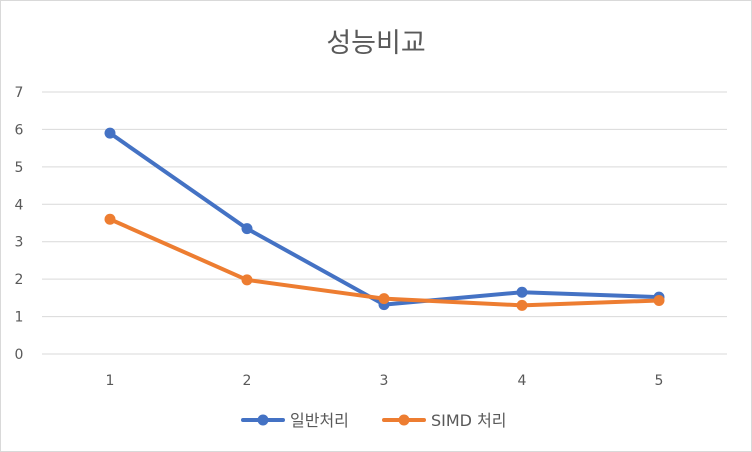  Describe the element at coordinates (319, 420) in the screenshot. I see `legend-label: 일반처리` at that location.